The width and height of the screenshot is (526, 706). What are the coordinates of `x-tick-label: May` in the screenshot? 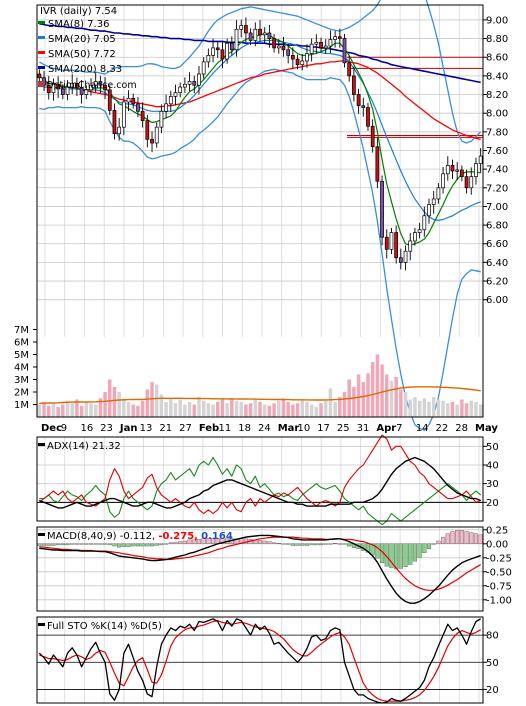 It's located at (486, 428).